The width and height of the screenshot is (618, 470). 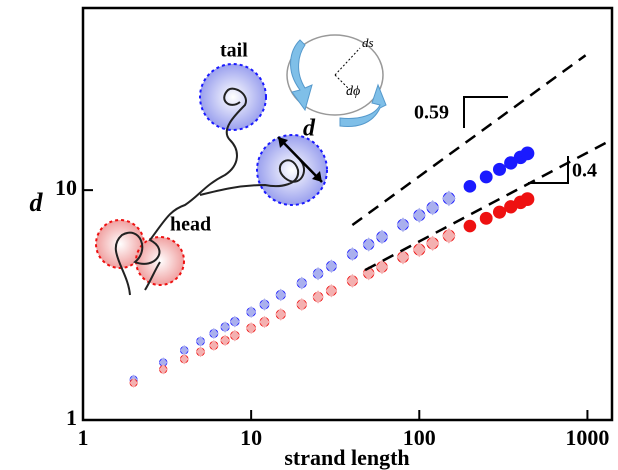 What do you see at coordinates (347, 69) in the screenshot?
I see `angle-lines` at bounding box center [347, 69].